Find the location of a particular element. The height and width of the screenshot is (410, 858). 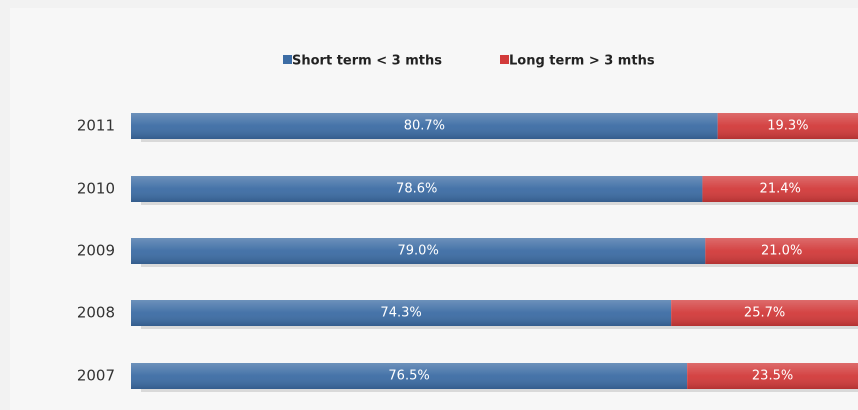

value-label: 79.0% is located at coordinates (418, 251).